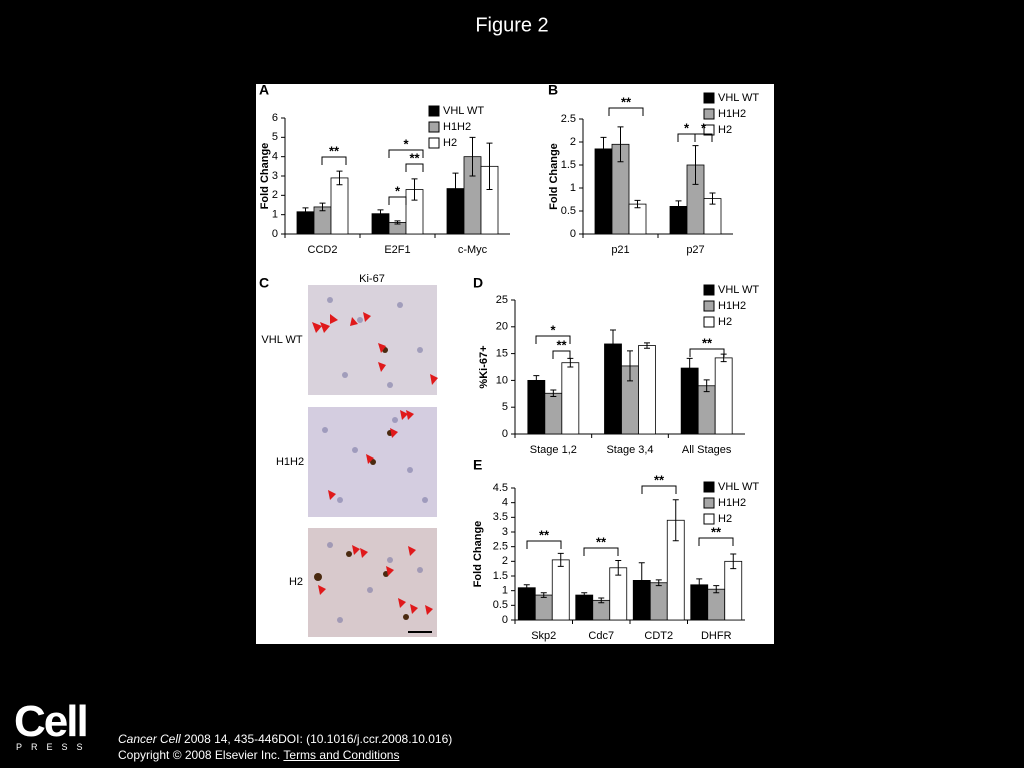  What do you see at coordinates (505, 532) in the screenshot?
I see `y-tick-label: 3` at bounding box center [505, 532].